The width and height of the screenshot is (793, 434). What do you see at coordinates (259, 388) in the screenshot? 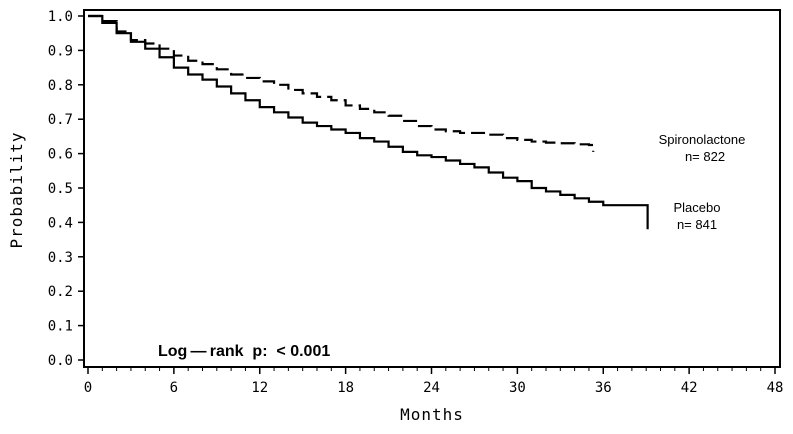
I see `x-tick-label: 12` at bounding box center [259, 388].